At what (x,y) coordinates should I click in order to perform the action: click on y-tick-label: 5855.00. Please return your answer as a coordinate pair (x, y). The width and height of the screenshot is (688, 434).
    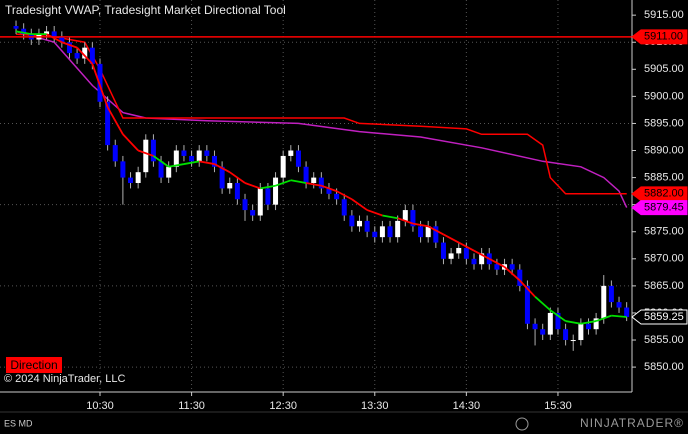
    Looking at the image, I should click on (664, 340).